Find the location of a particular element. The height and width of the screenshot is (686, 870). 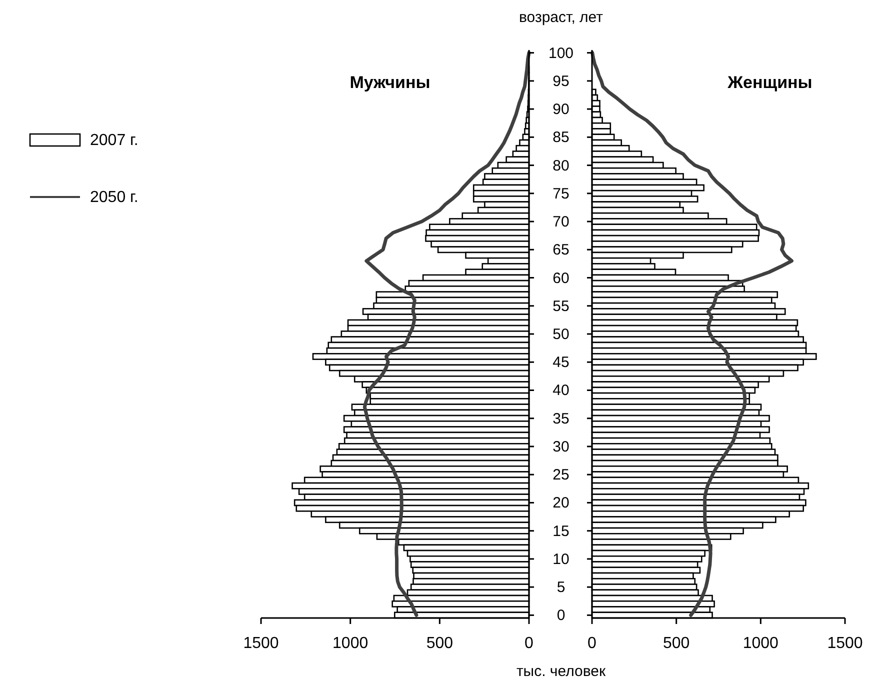

y-tick-label: 65 is located at coordinates (561, 250).